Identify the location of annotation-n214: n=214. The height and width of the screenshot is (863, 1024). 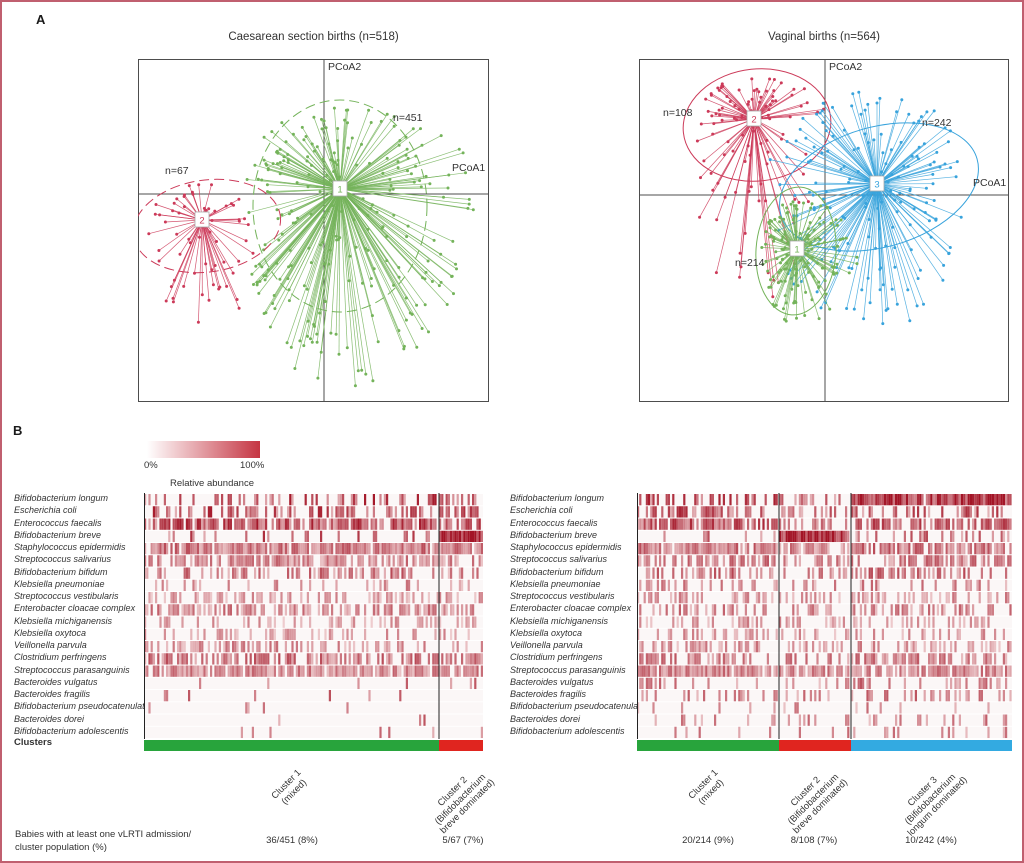
(750, 263).